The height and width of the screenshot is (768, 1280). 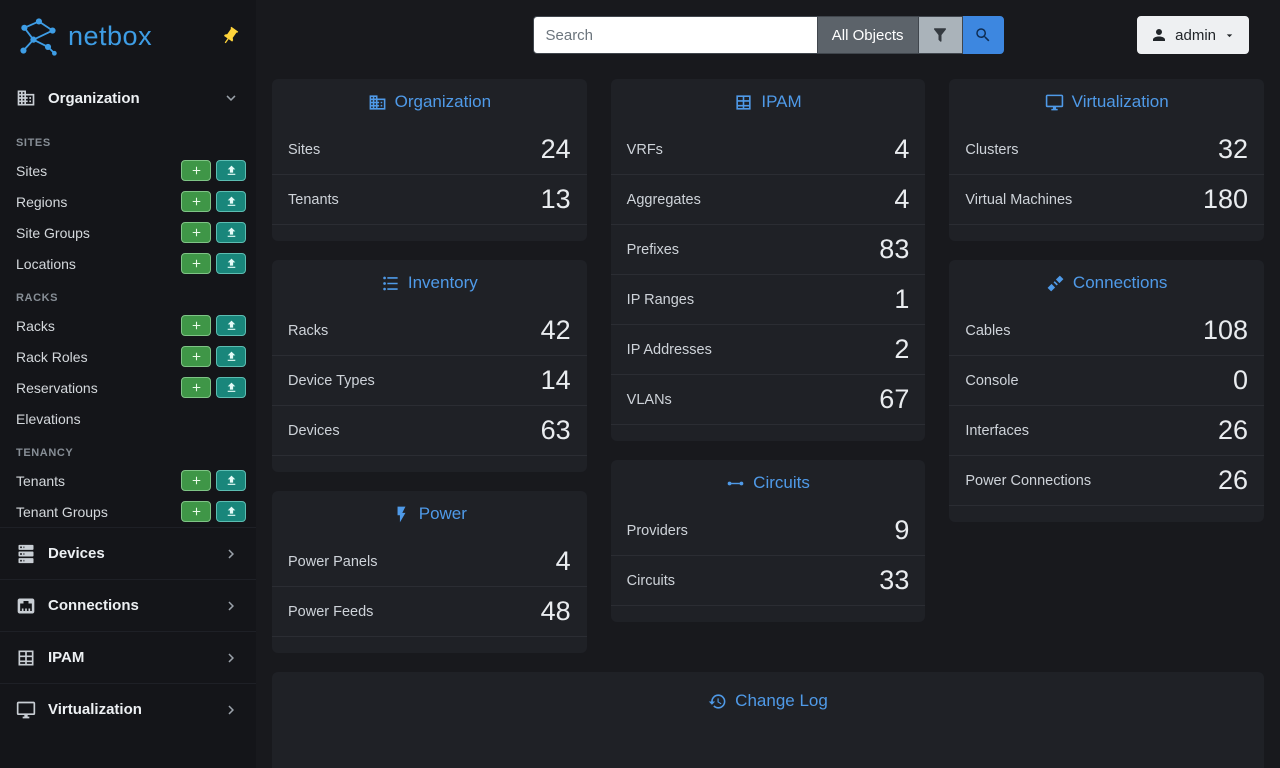 I want to click on sidebar-item: Regions, so click(x=128, y=201).